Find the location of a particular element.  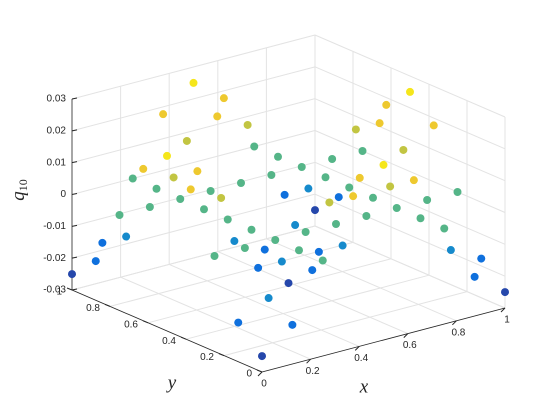

z-tick-label: 0.02 is located at coordinates (57, 130).